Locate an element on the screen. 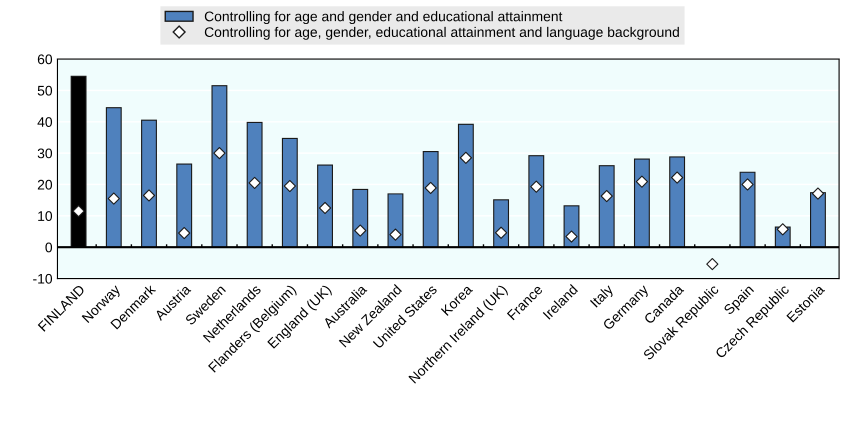  legend-label: Controlling for age, gender, educational attainment and language background is located at coordinates (441, 33).